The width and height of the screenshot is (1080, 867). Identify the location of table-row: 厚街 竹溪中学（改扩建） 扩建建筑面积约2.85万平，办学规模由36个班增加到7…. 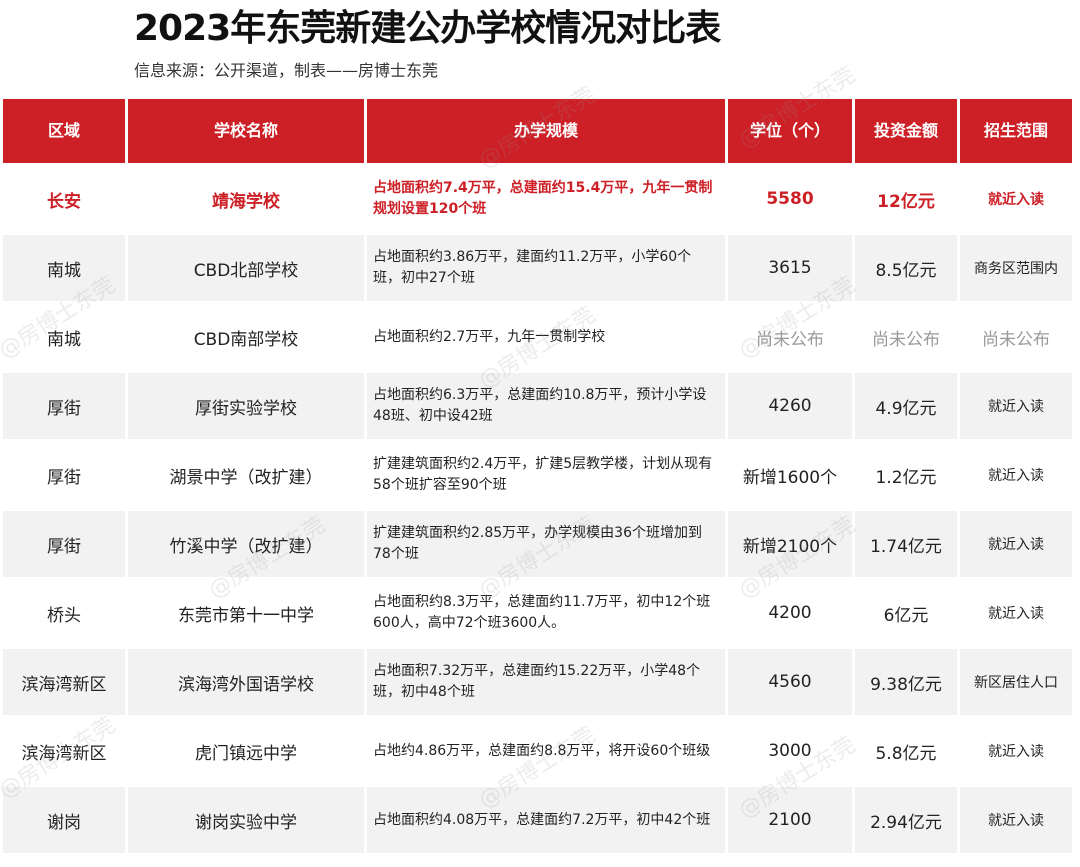
(537, 544).